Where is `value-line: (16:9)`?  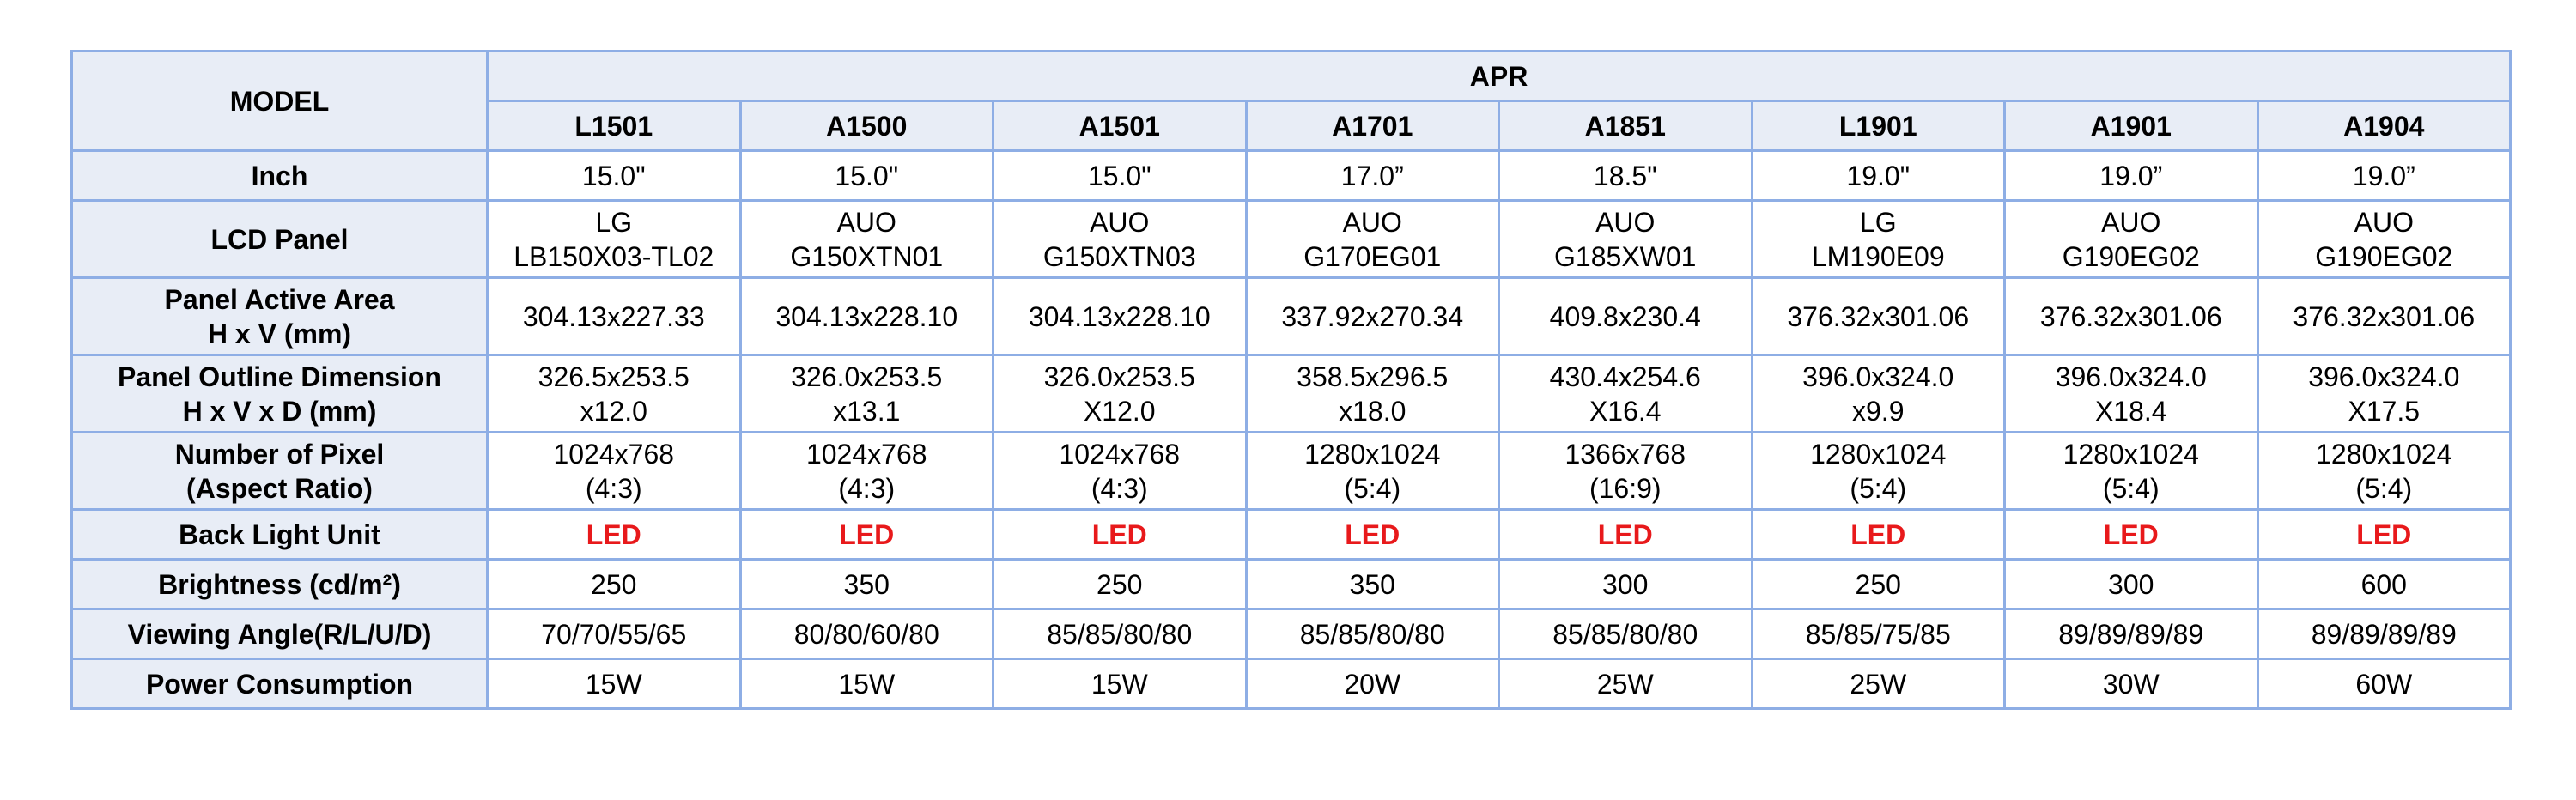 value-line: (16:9) is located at coordinates (1625, 488).